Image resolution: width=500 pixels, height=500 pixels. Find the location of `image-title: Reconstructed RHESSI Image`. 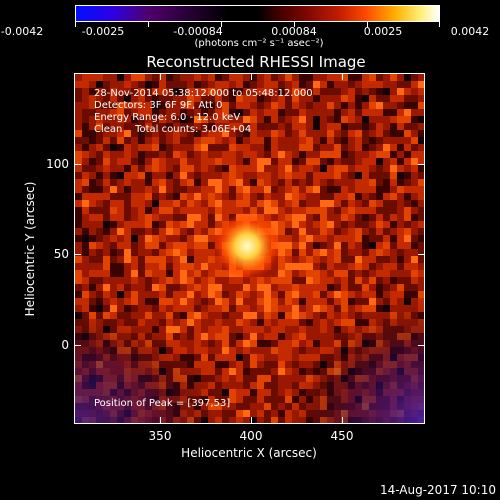

image-title: Reconstructed RHESSI Image is located at coordinates (256, 62).